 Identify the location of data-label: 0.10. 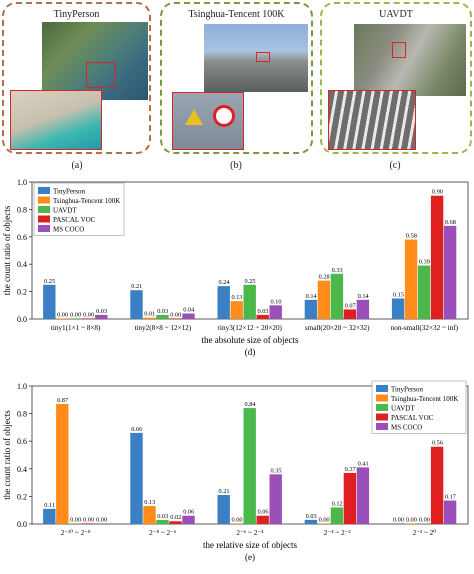
(275, 301).